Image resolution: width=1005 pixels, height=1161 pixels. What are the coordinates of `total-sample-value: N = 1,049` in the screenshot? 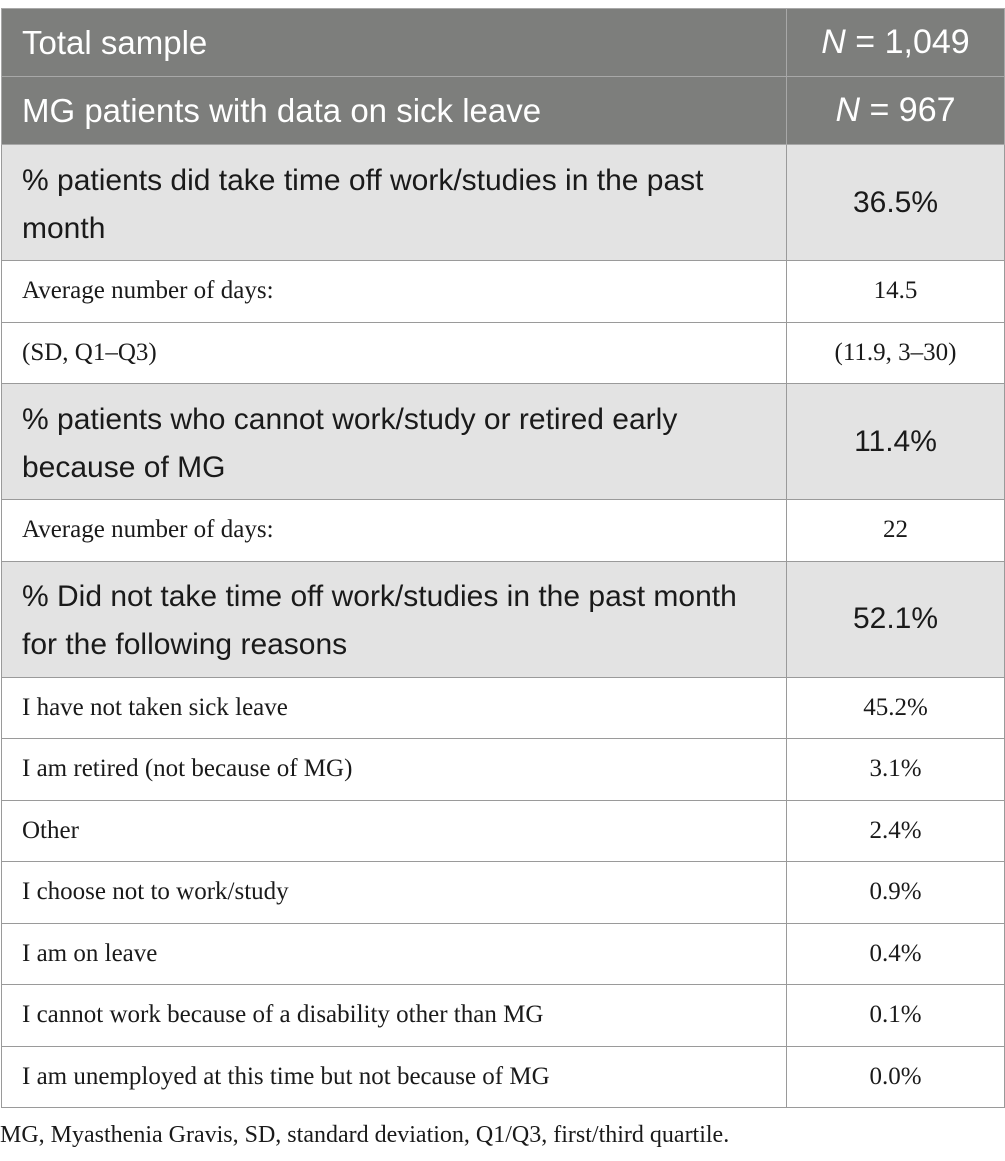 It's located at (895, 42).